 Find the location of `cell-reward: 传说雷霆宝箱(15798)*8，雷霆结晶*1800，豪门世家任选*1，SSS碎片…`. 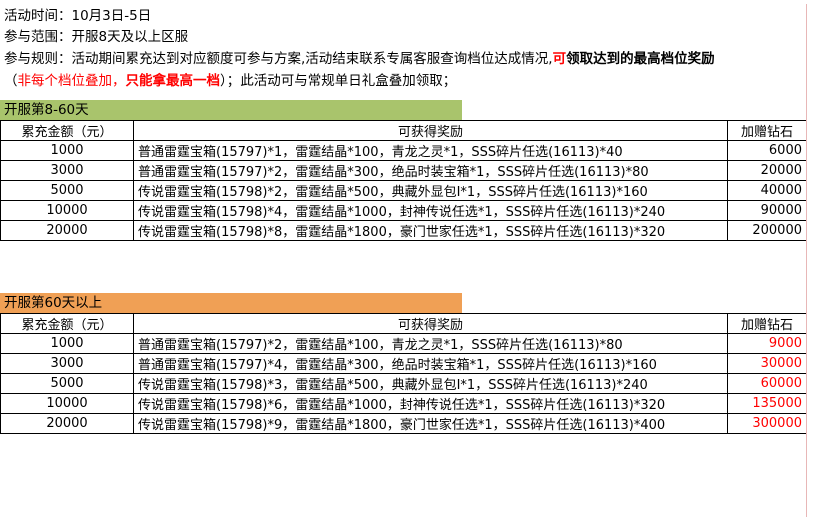

cell-reward: 传说雷霆宝箱(15798)*8，雷霆结晶*1800，豪门世家任选*1，SSS碎片… is located at coordinates (430, 230).